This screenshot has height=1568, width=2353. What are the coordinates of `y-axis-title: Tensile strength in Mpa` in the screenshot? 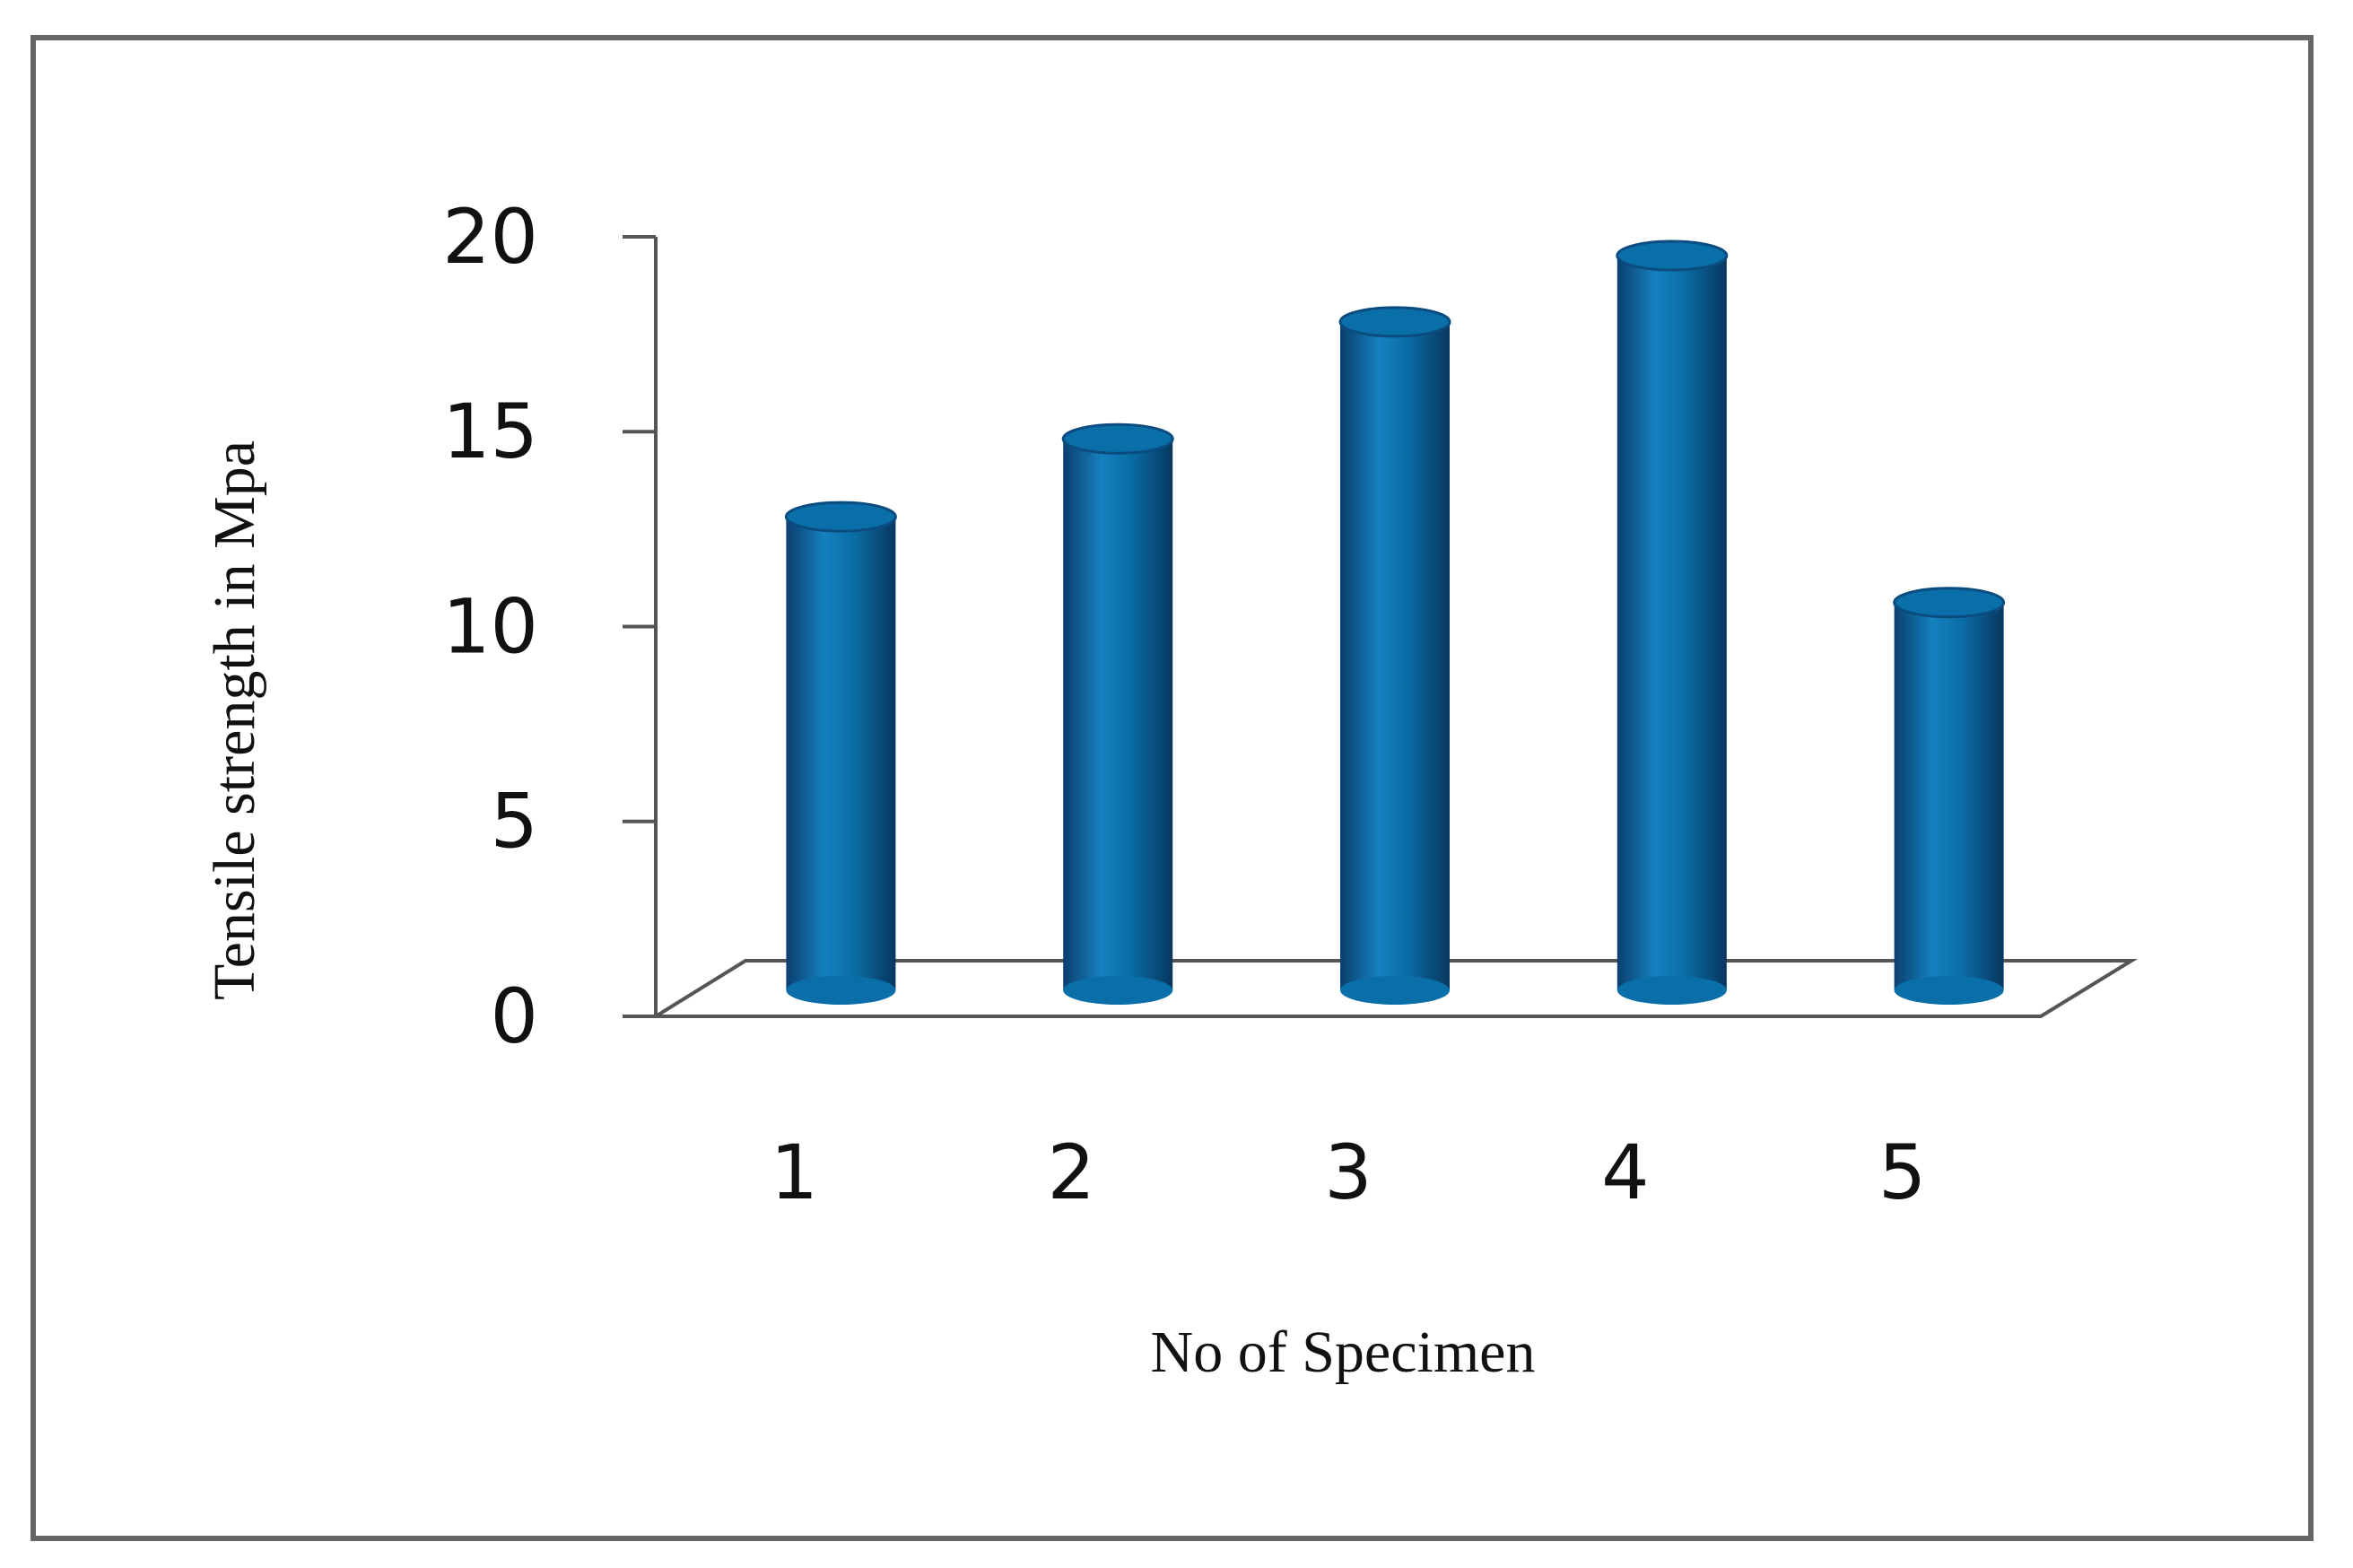 It's located at (234, 720).